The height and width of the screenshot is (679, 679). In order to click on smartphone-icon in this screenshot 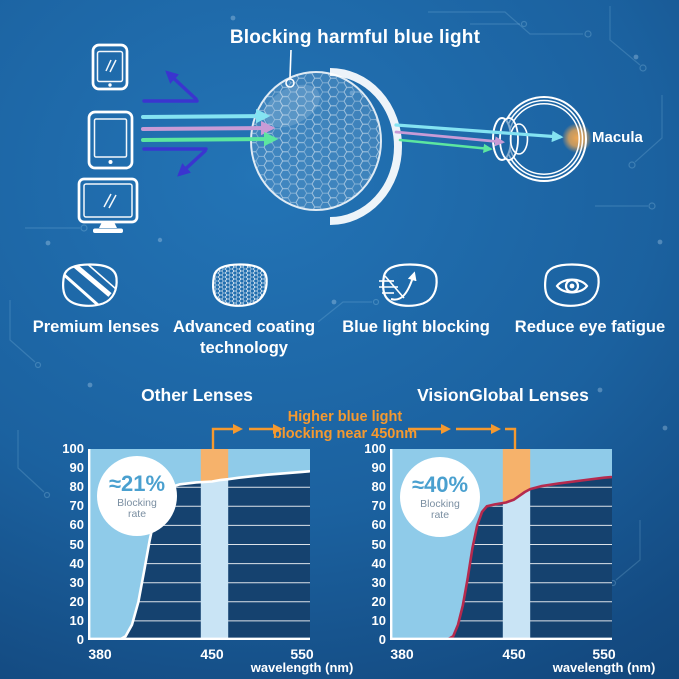, I will do `click(110, 67)`.